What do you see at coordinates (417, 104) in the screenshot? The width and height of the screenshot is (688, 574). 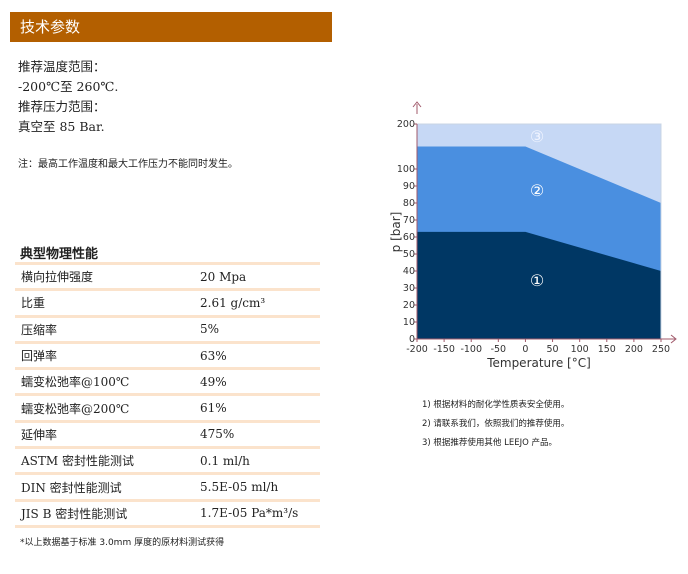 I see `y-arrow-icon` at bounding box center [417, 104].